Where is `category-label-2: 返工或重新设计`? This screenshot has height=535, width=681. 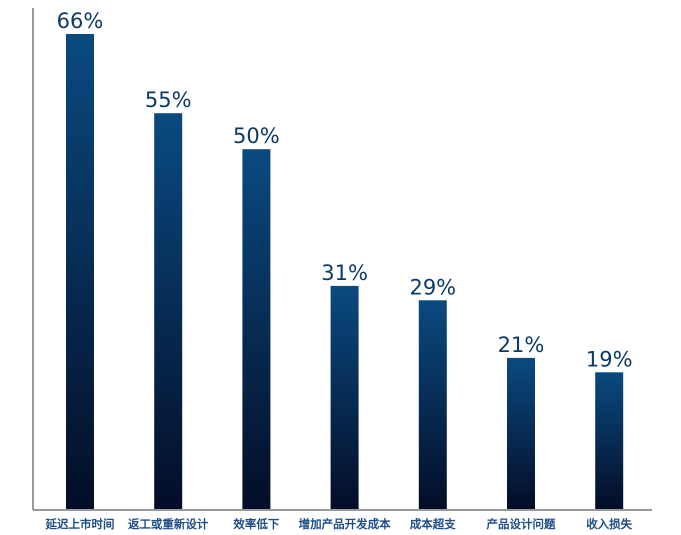 category-label-2: 返工或重新设计 is located at coordinates (168, 524).